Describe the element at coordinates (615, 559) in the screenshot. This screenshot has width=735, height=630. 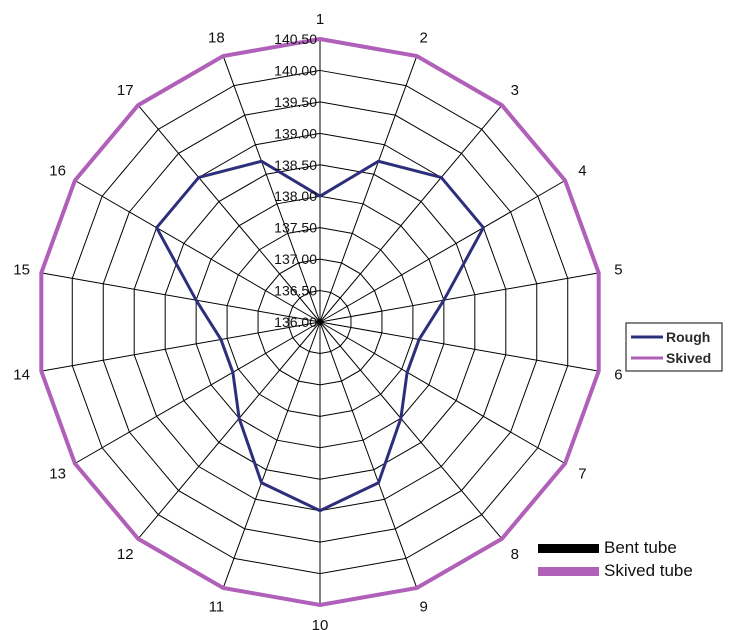
I see `legend-secondary: Bent tube Skived tube` at that location.